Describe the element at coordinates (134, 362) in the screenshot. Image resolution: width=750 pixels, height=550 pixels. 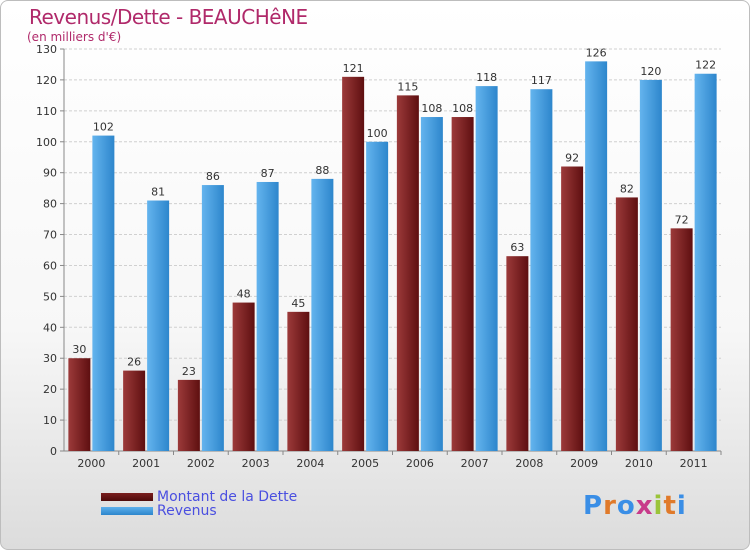
I see `data-label-debt: 26` at that location.